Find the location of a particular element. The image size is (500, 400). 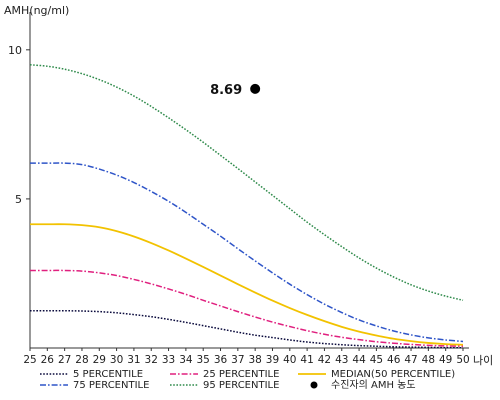

x-tick-label: 28 is located at coordinates (81, 360).